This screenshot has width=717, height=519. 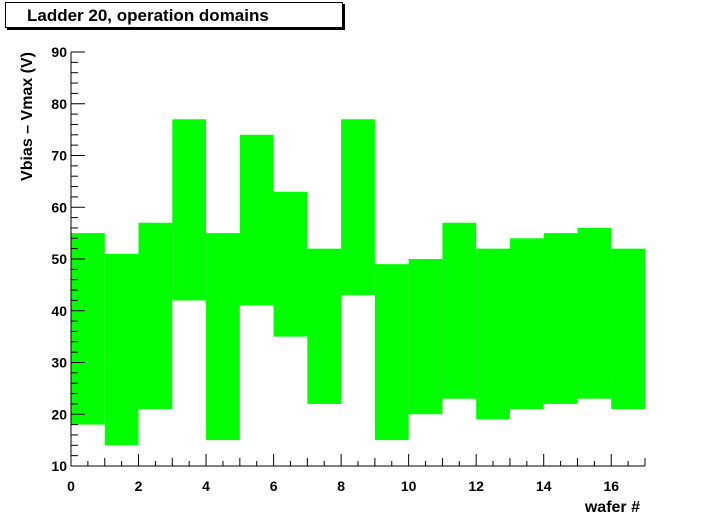 What do you see at coordinates (27, 116) in the screenshot?
I see `y-axis-label: Vbias – Vmax (V)` at bounding box center [27, 116].